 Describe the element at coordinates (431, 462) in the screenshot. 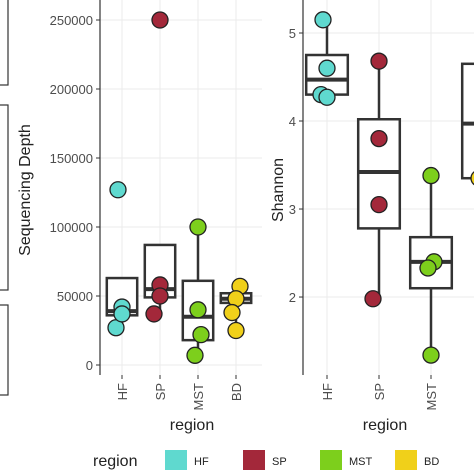

I see `legend-label: BD` at that location.